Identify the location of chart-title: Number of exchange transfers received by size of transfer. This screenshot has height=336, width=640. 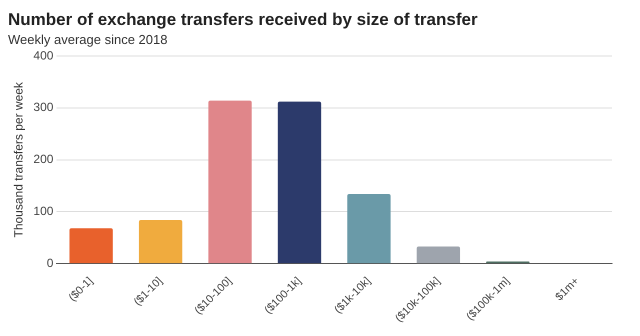
(243, 19).